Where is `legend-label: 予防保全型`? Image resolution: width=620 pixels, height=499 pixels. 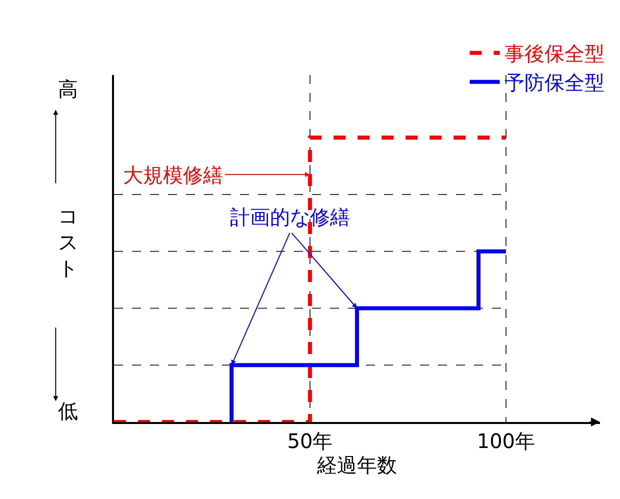
legend-label: 予防保全型 is located at coordinates (554, 82).